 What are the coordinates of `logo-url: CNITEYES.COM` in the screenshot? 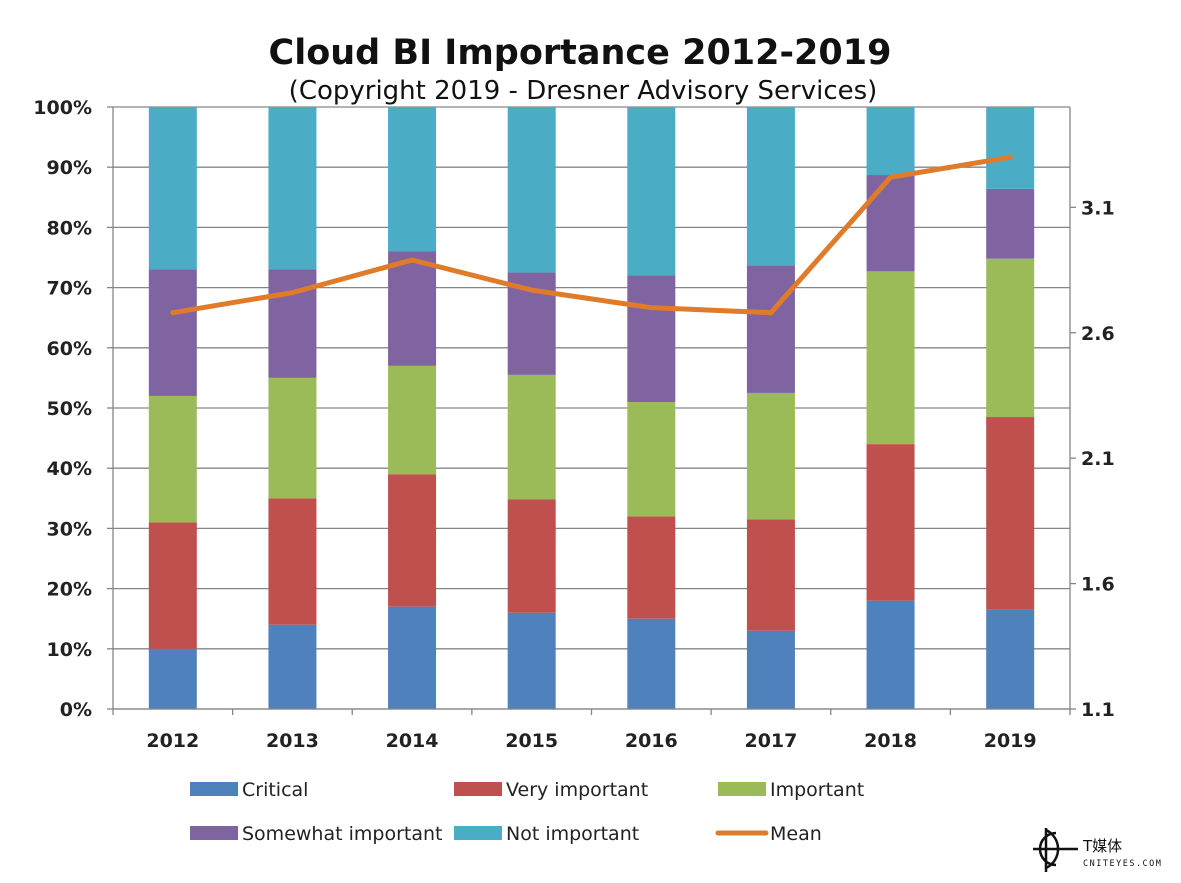 It's located at (1122, 864).